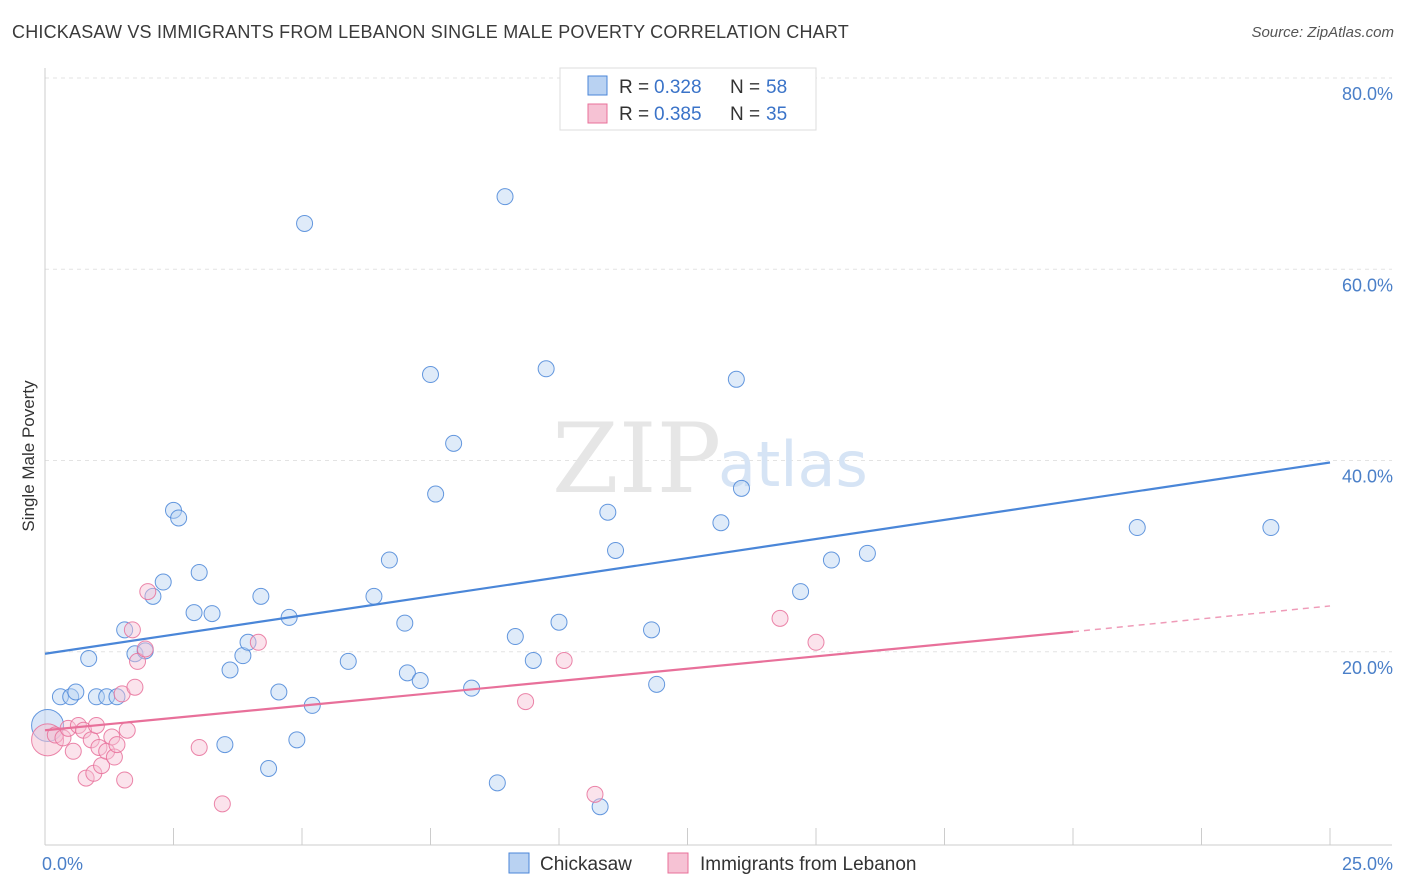 Image resolution: width=1406 pixels, height=892 pixels. I want to click on bottom-legend-swatch-chickasaw, so click(519, 863).